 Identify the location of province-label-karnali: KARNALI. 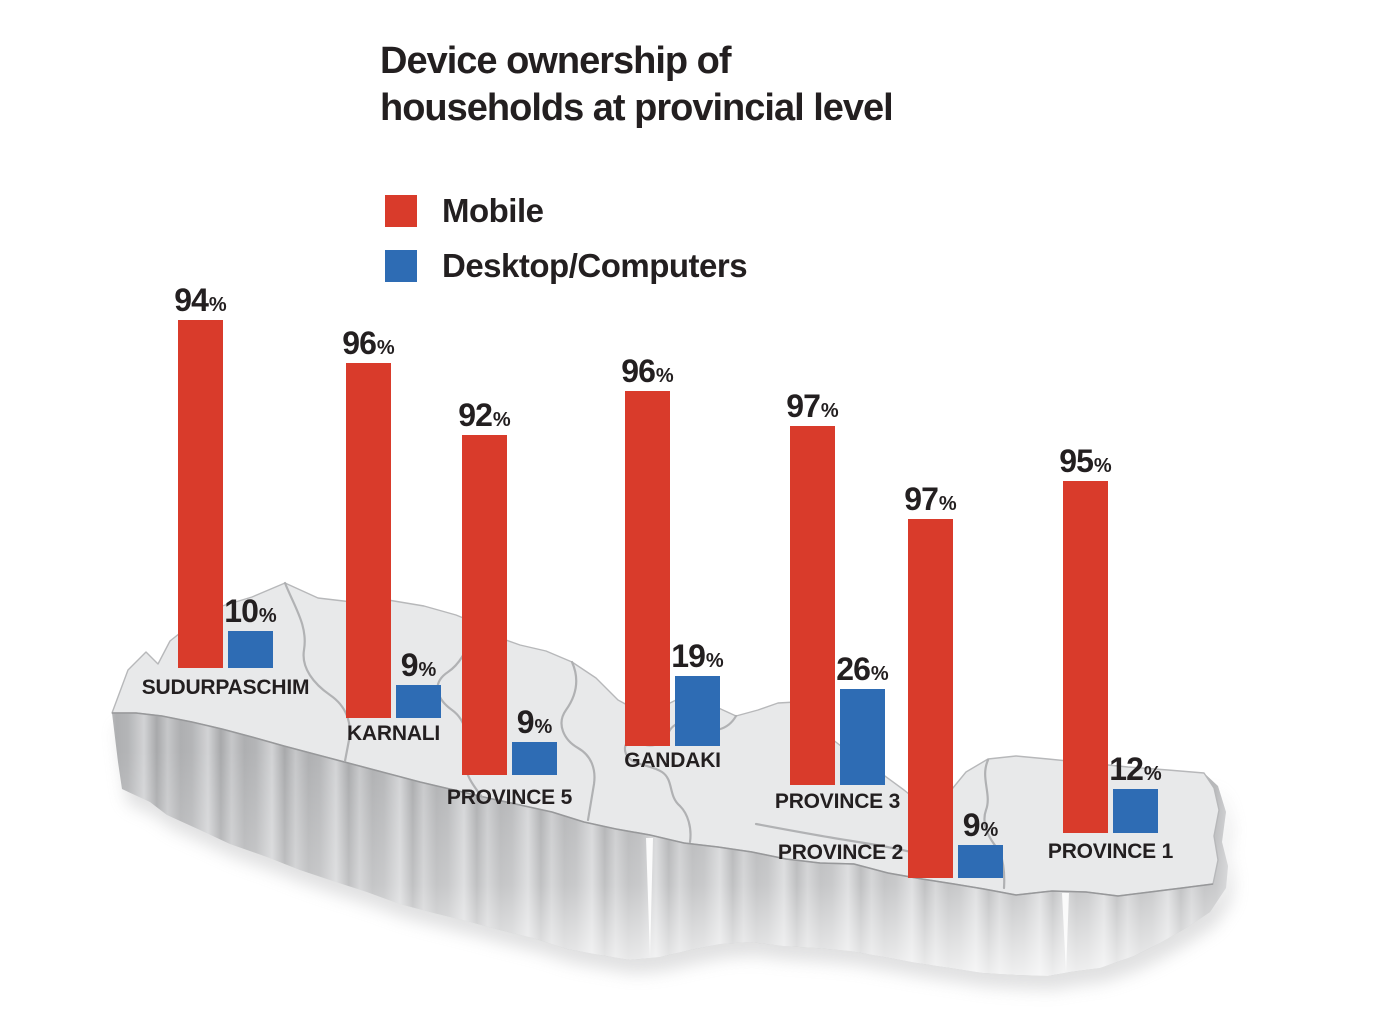
(393, 733).